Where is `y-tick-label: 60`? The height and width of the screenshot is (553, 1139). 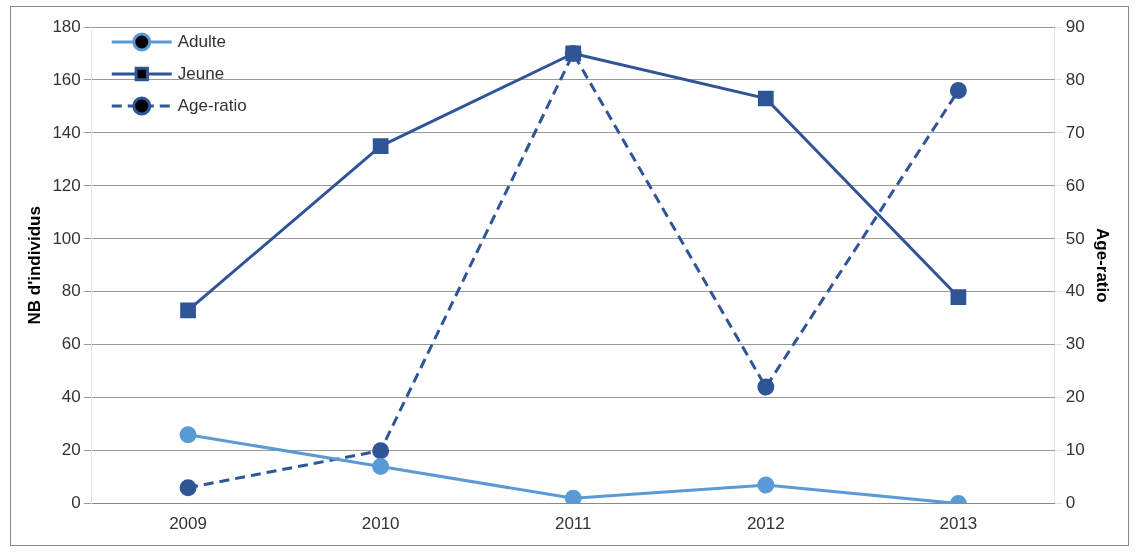
y-tick-label: 60 is located at coordinates (71, 344).